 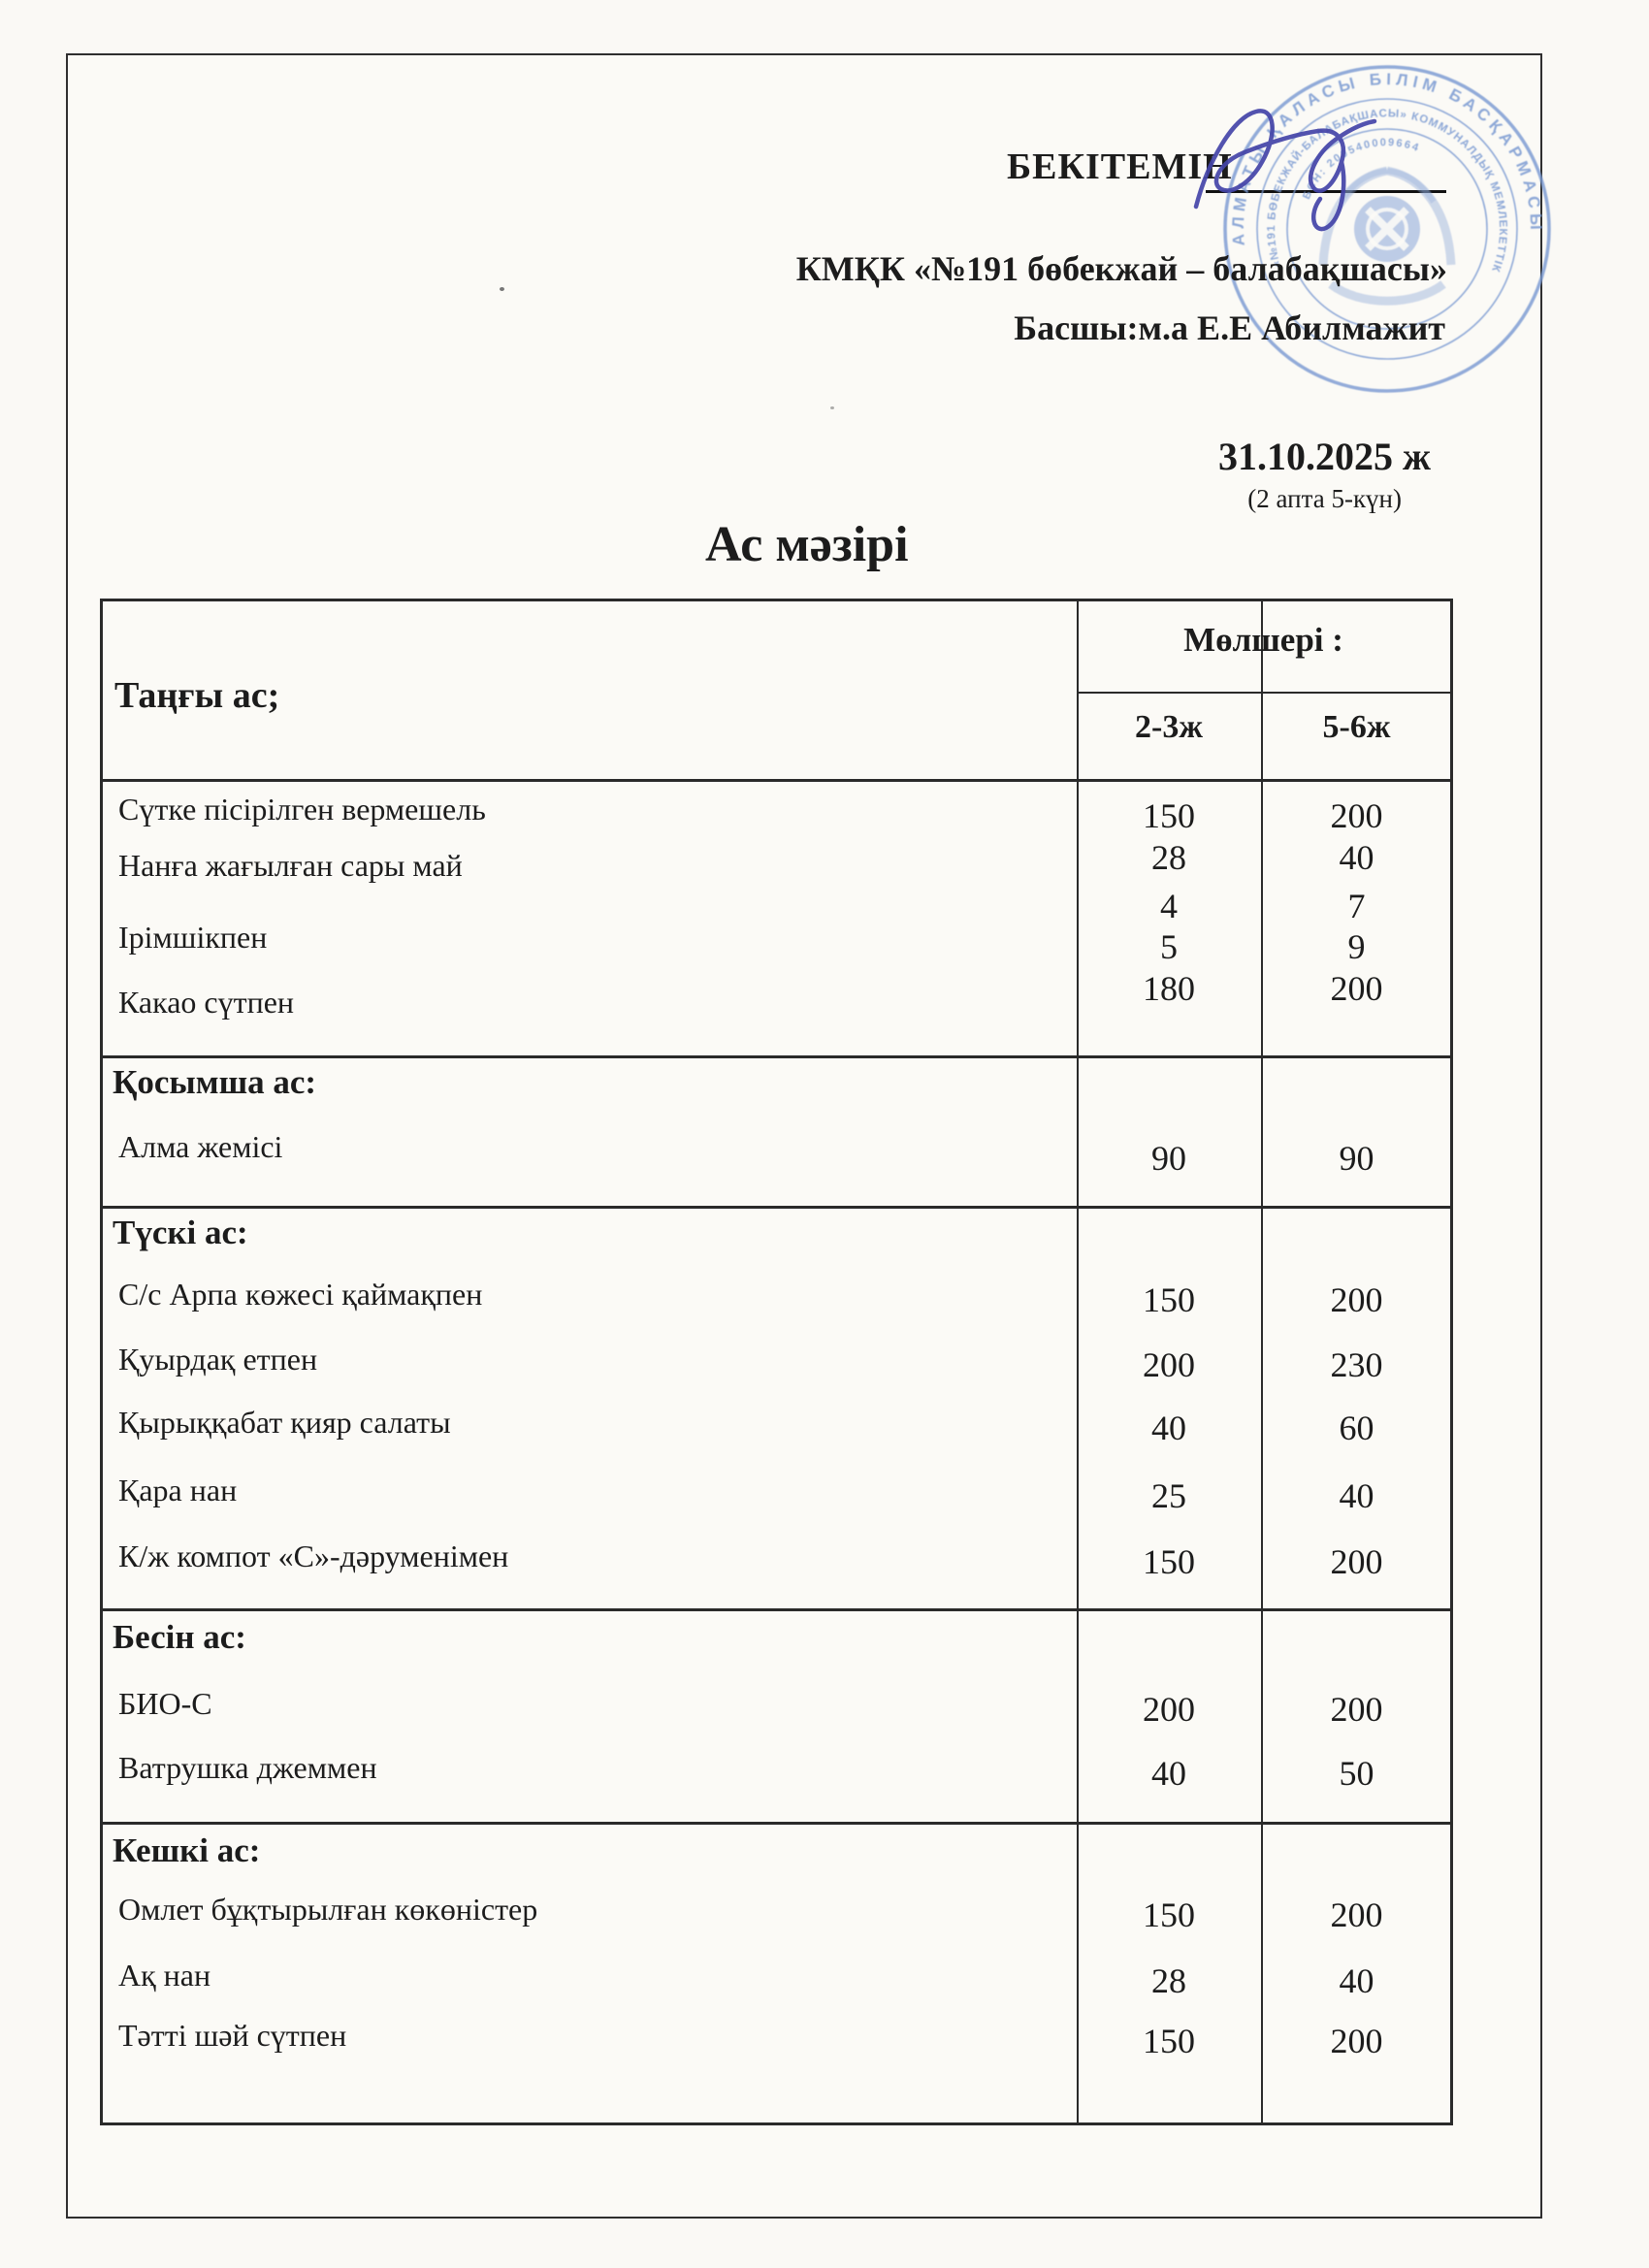 What do you see at coordinates (164, 1975) in the screenshot?
I see `menu-item: Ақ нан` at bounding box center [164, 1975].